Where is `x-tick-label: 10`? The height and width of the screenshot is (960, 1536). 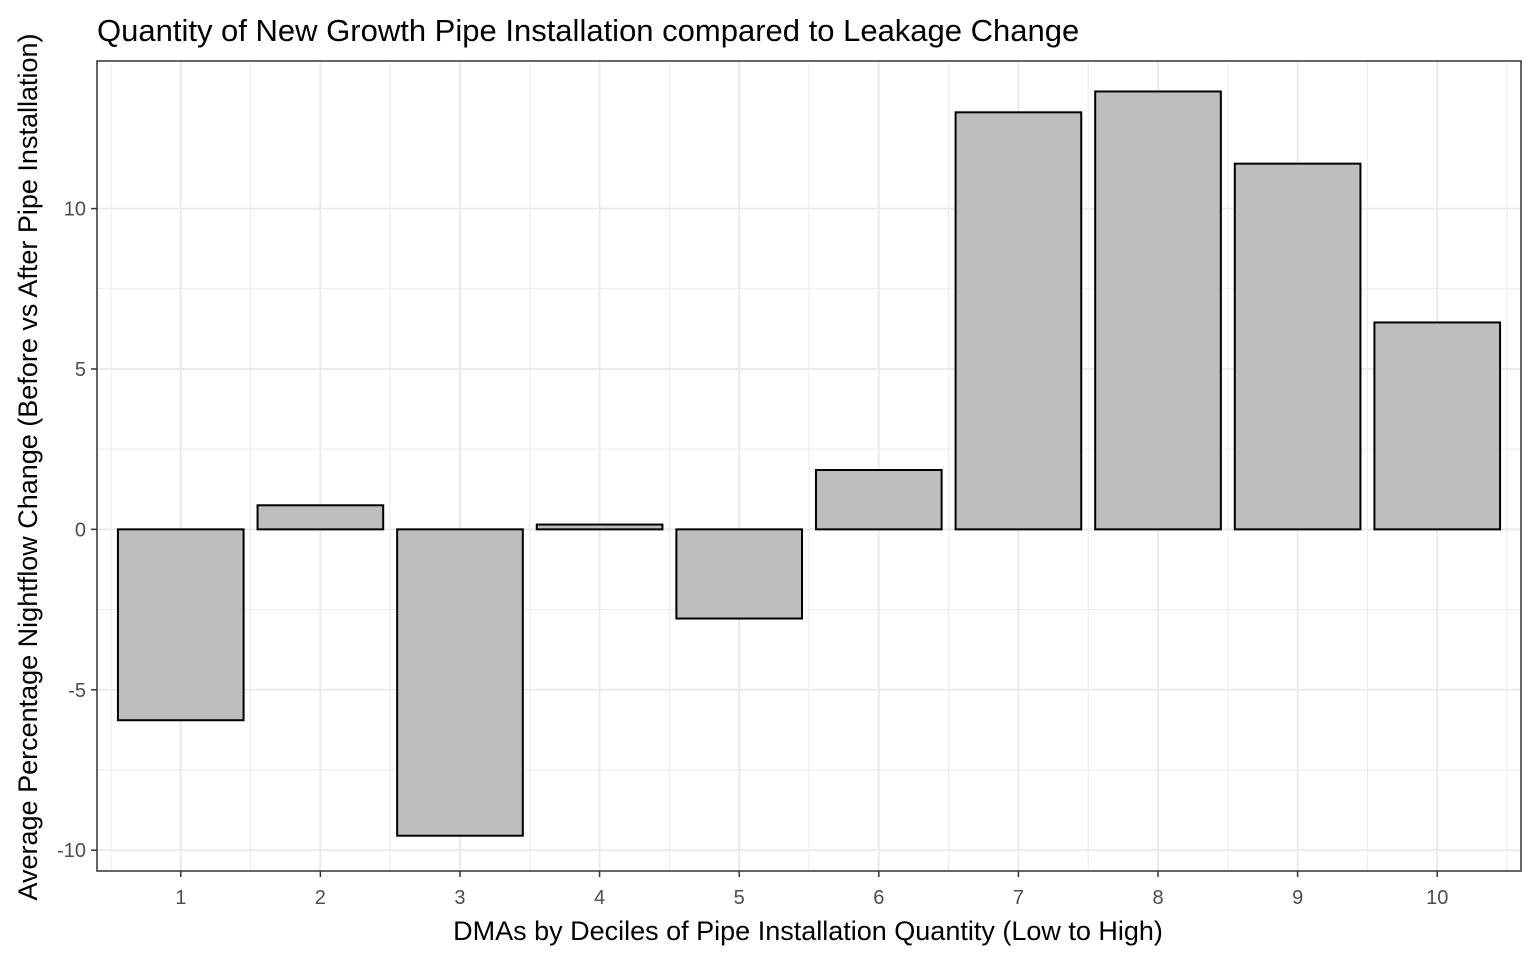
x-tick-label: 10 is located at coordinates (1437, 898).